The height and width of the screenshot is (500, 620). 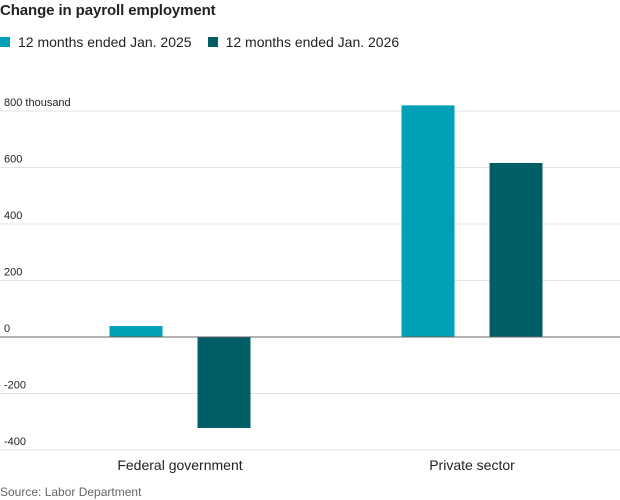 What do you see at coordinates (13, 216) in the screenshot?
I see `y-tick-label: 400` at bounding box center [13, 216].